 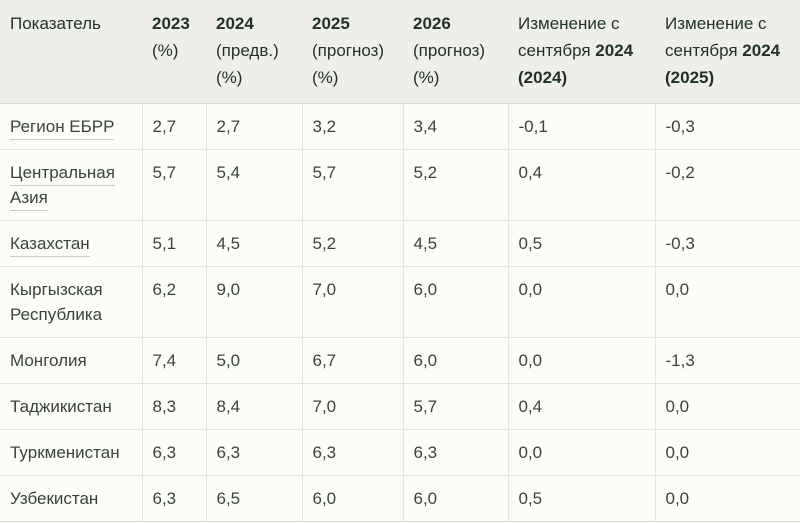 What do you see at coordinates (48, 360) in the screenshot?
I see `term-label-mongolia: Монголия` at bounding box center [48, 360].